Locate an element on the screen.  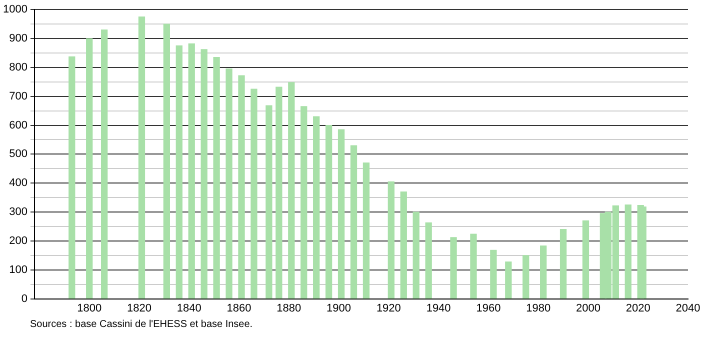
x-tick-label: 1840 is located at coordinates (189, 308).